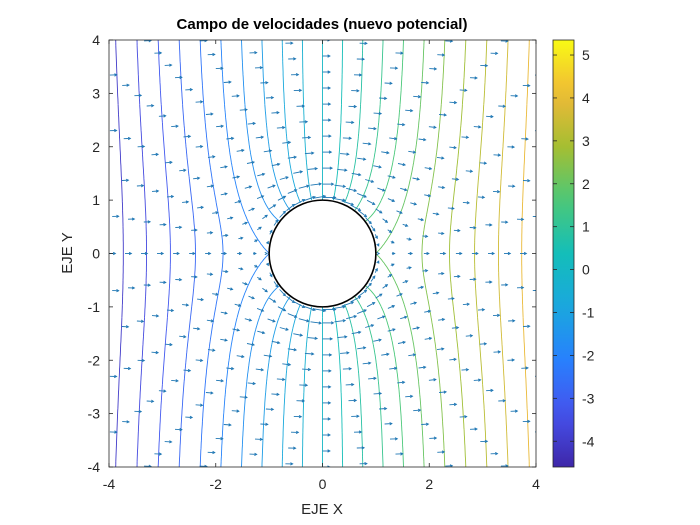 The width and height of the screenshot is (700, 525). I want to click on colorbar-tick-label: 0, so click(586, 270).